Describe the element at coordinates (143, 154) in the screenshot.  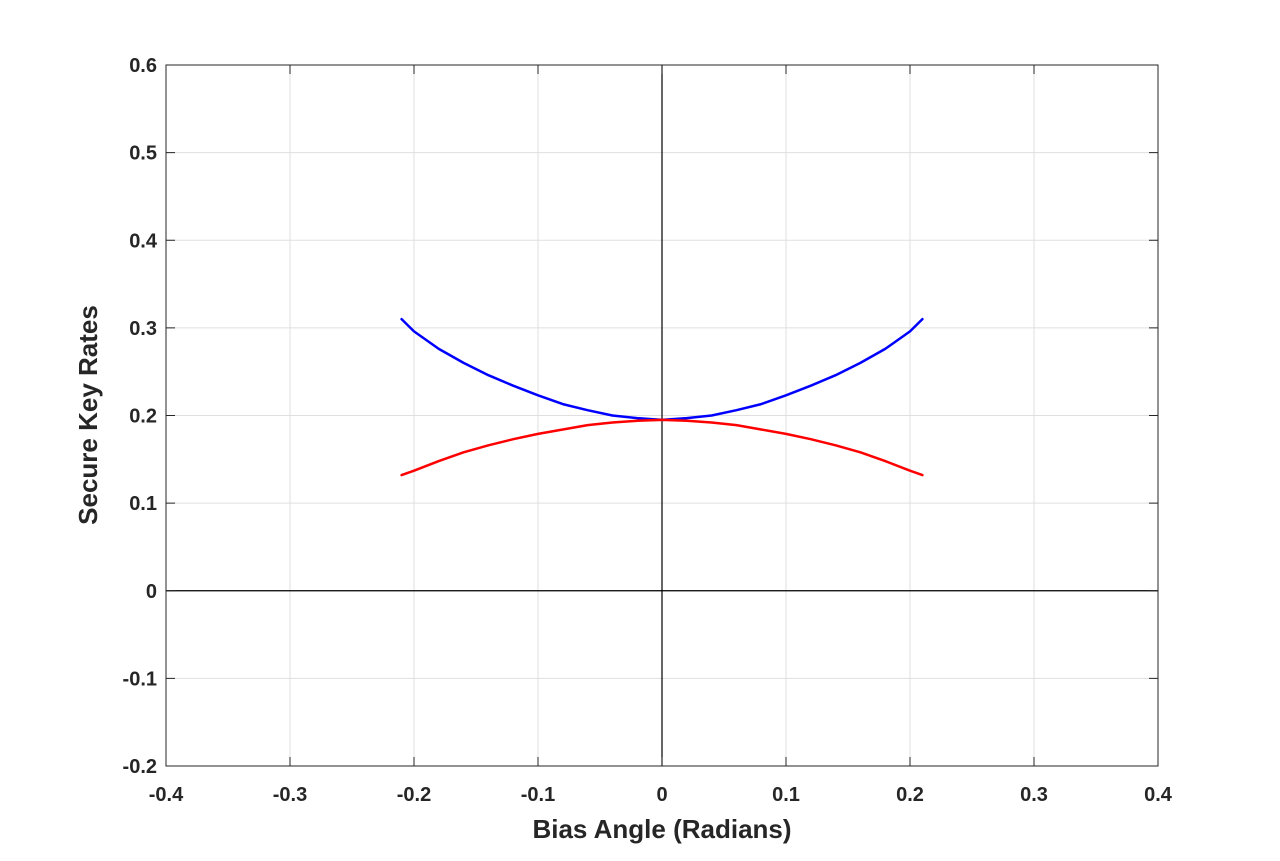
I see `y-tick-label: 0.5` at that location.